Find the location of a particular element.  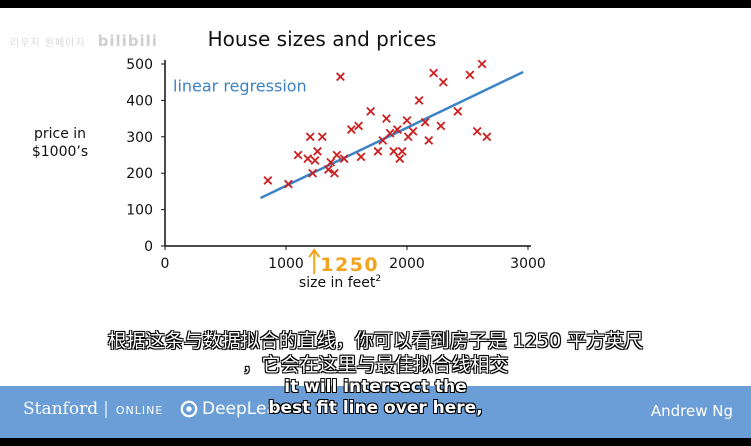

y-axis-label-line1: price in is located at coordinates (60, 134).